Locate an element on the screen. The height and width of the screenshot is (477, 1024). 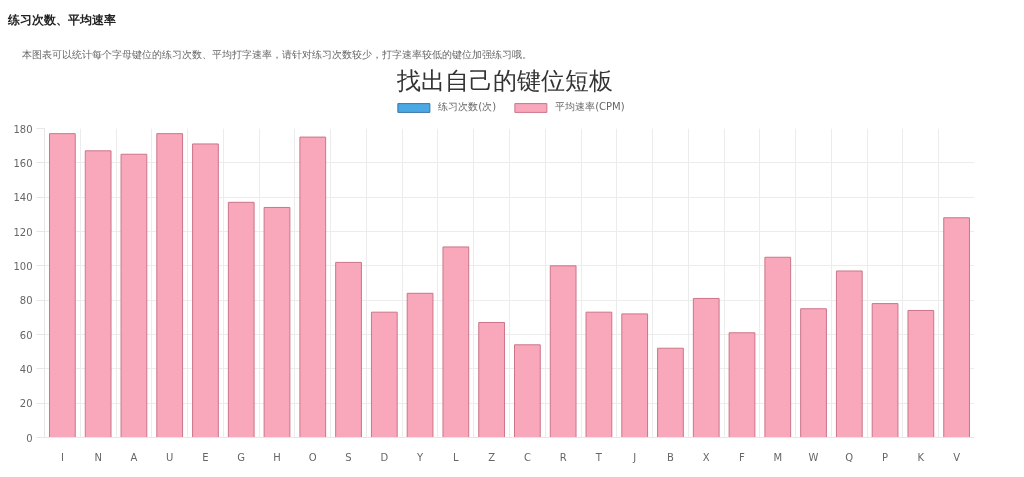
x-tick-label: W is located at coordinates (813, 457).